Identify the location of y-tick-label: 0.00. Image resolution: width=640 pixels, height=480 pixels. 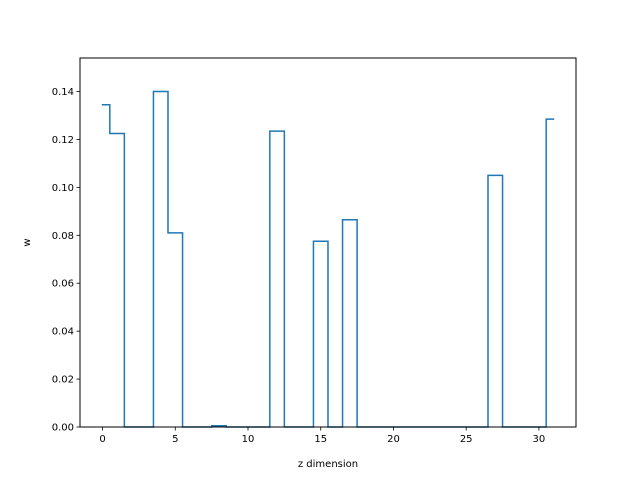
(63, 428).